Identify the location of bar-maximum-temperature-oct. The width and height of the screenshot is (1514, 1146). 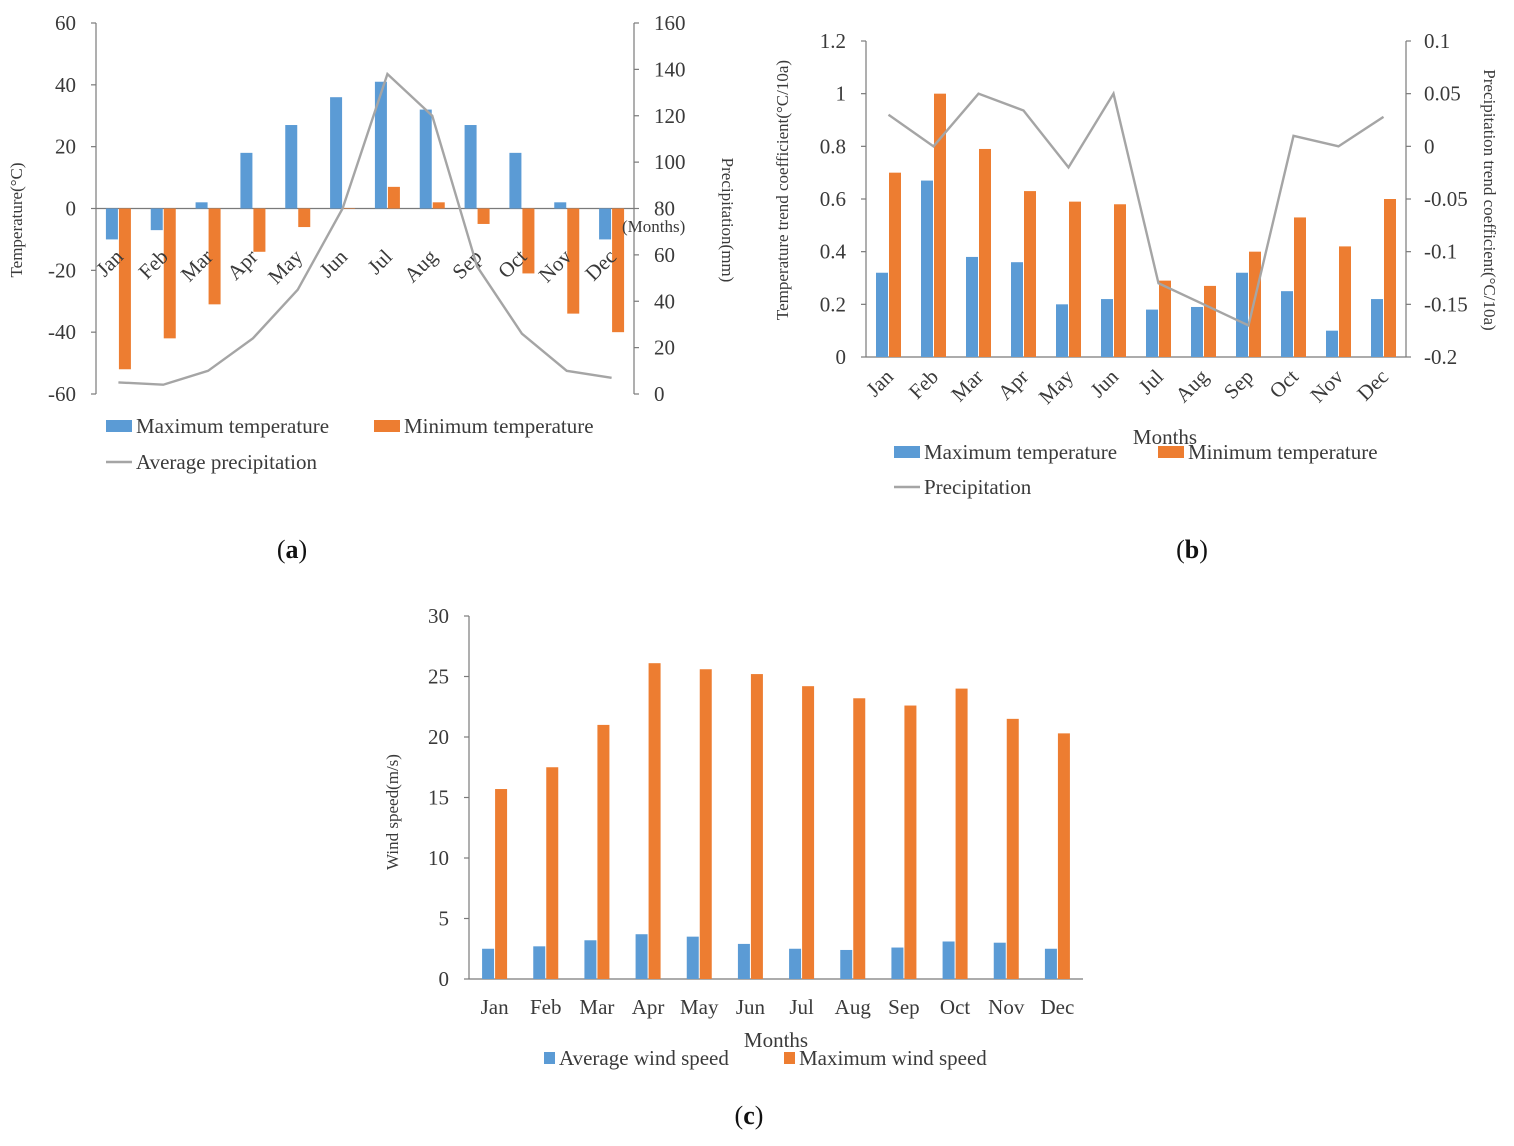
(515, 180).